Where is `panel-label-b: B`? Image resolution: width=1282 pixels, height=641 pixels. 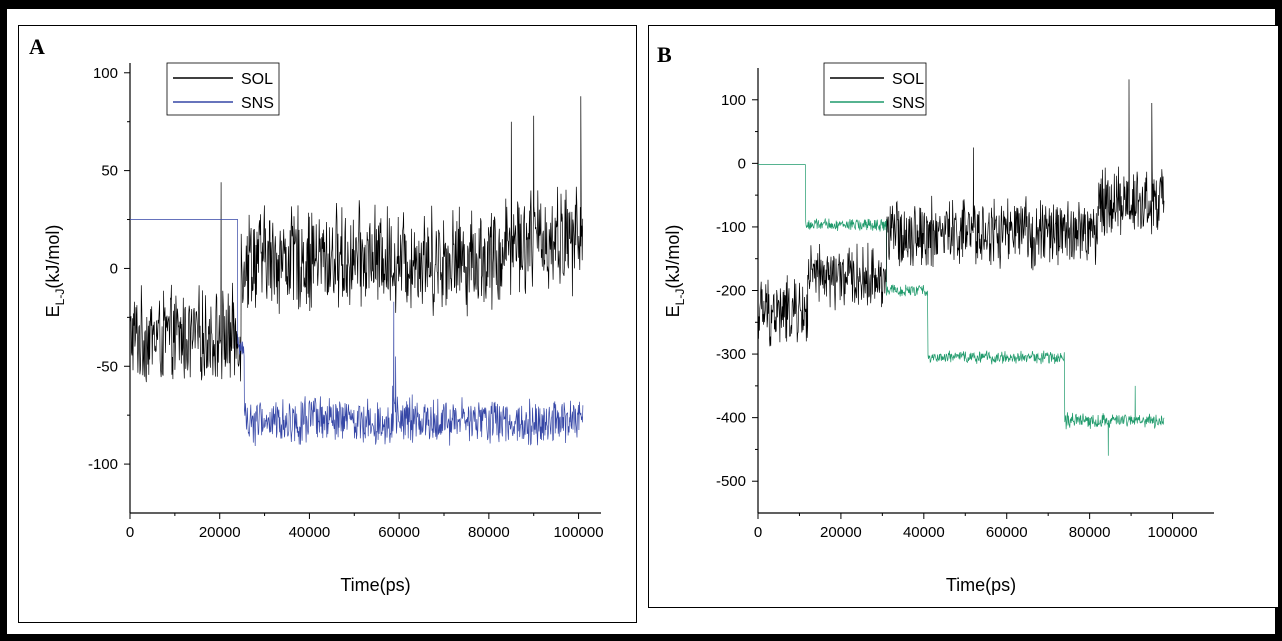 panel-label-b: B is located at coordinates (664, 54).